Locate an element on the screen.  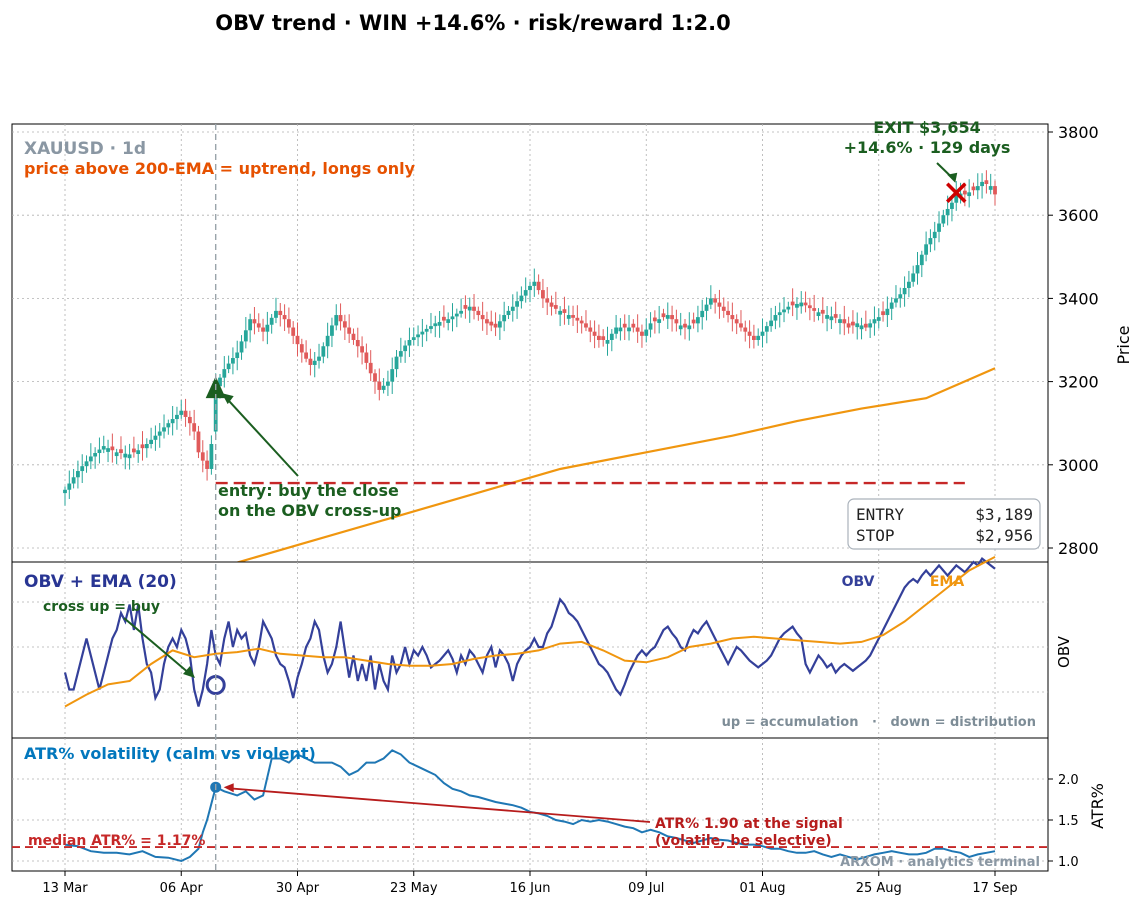
x-tick-label: 25 Aug is located at coordinates (879, 888).